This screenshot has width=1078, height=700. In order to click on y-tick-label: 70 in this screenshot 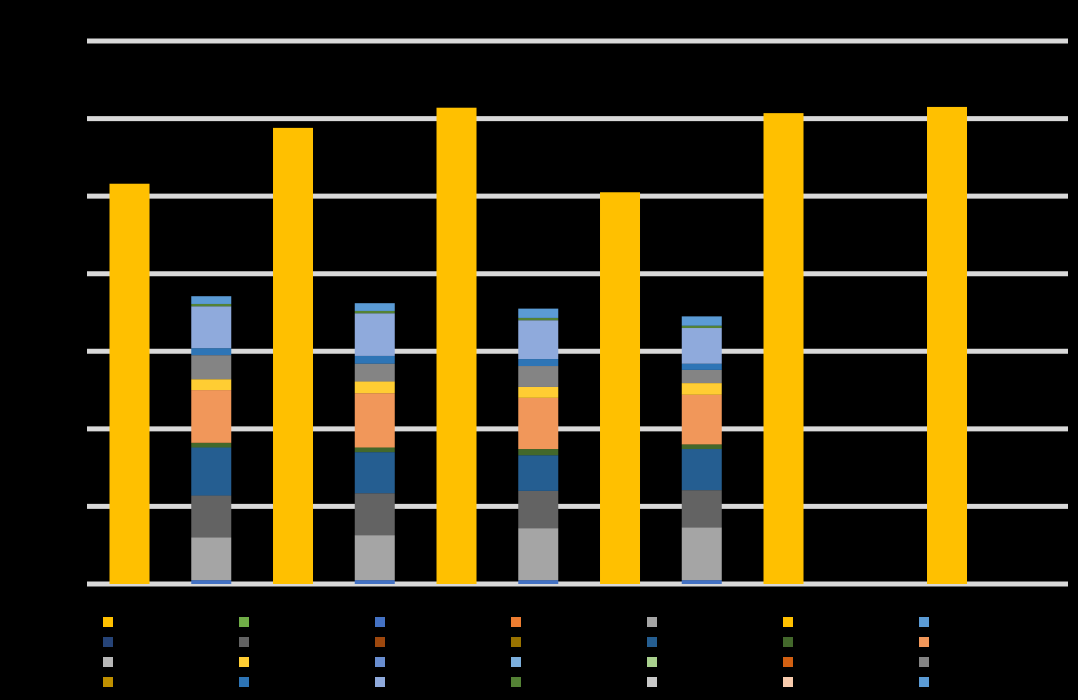, I will do `click(73, 40)`.